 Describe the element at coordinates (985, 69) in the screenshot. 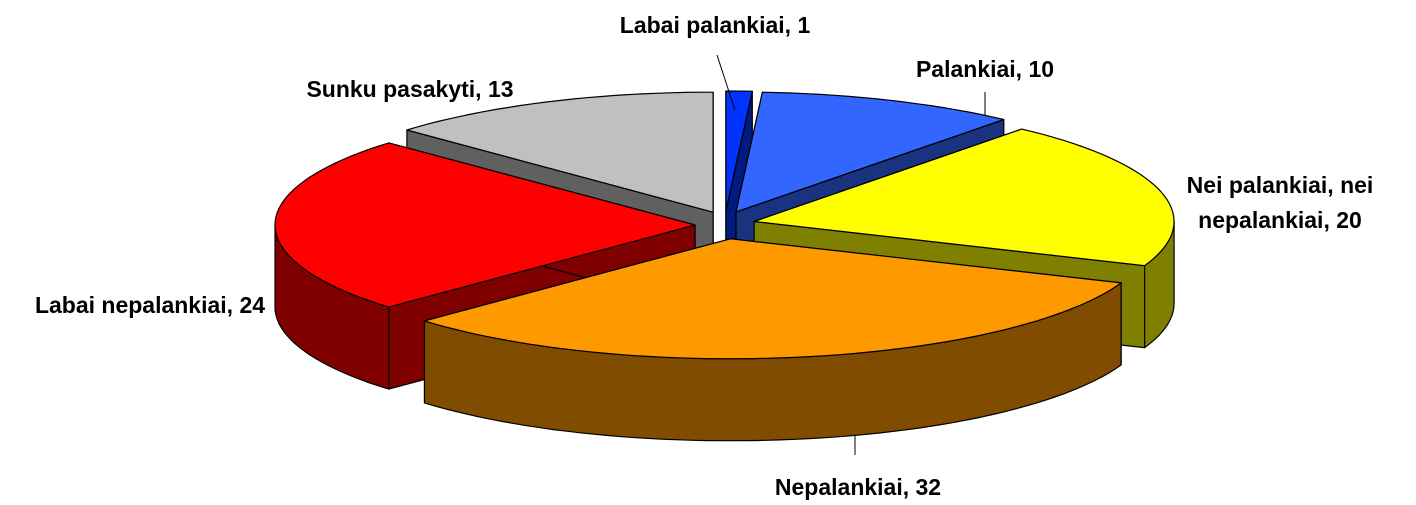

I see `data-label: Palankiai, 10` at that location.